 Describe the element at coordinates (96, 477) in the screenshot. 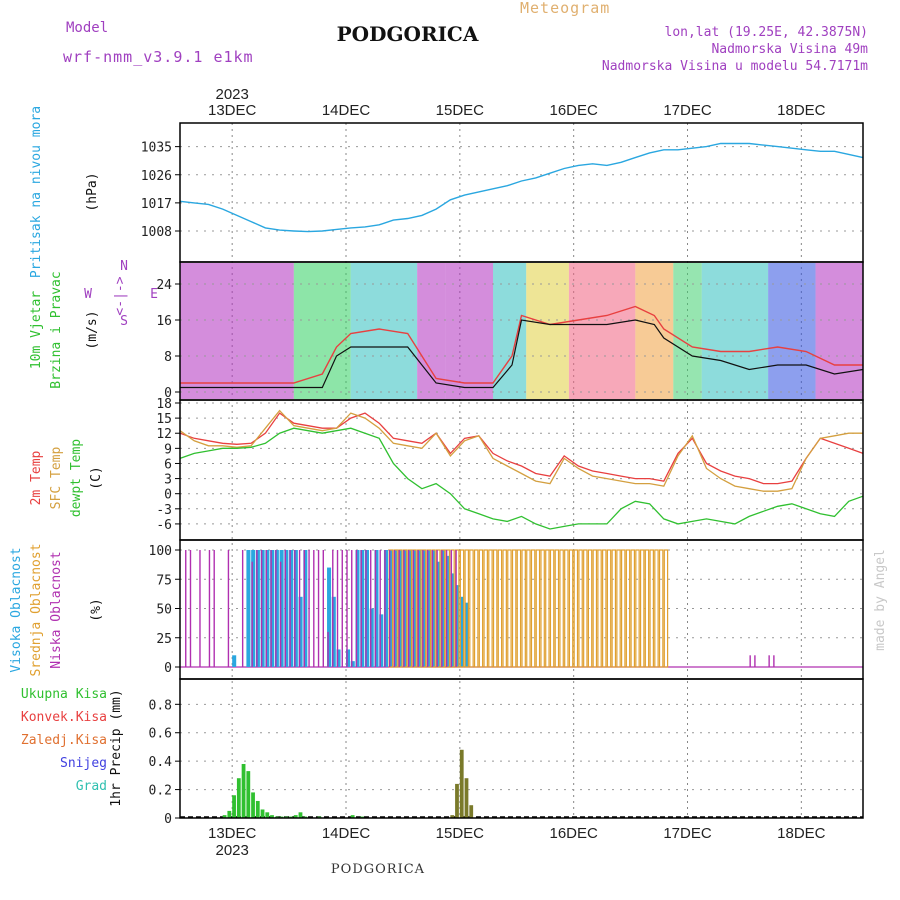

I see `temp-unit-label: (C)` at that location.